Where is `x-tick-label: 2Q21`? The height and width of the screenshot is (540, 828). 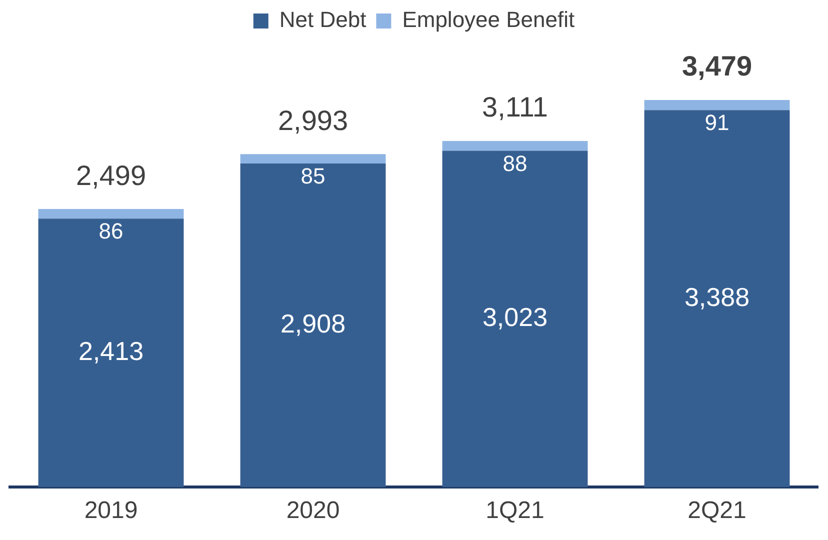
x-tick-label: 2Q21 is located at coordinates (717, 510).